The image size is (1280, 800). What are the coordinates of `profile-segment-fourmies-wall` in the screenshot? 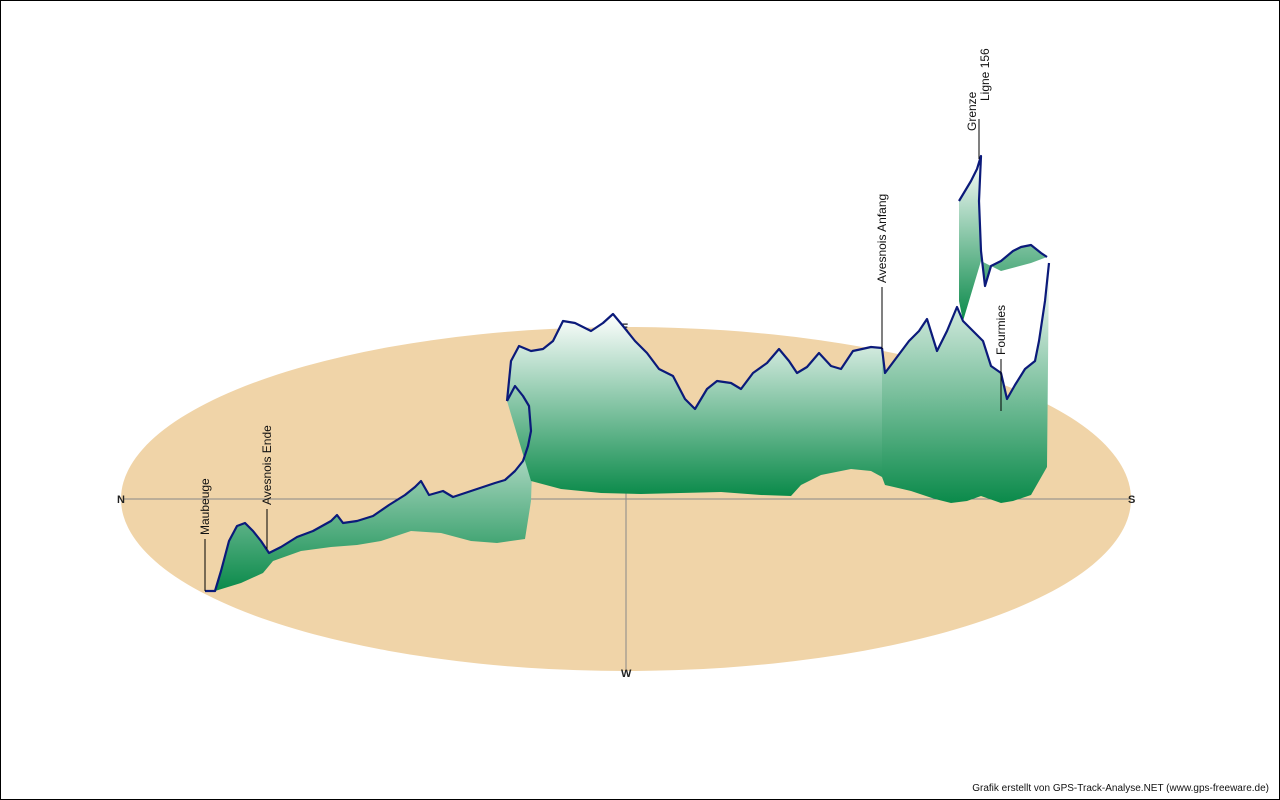 It's located at (965, 383).